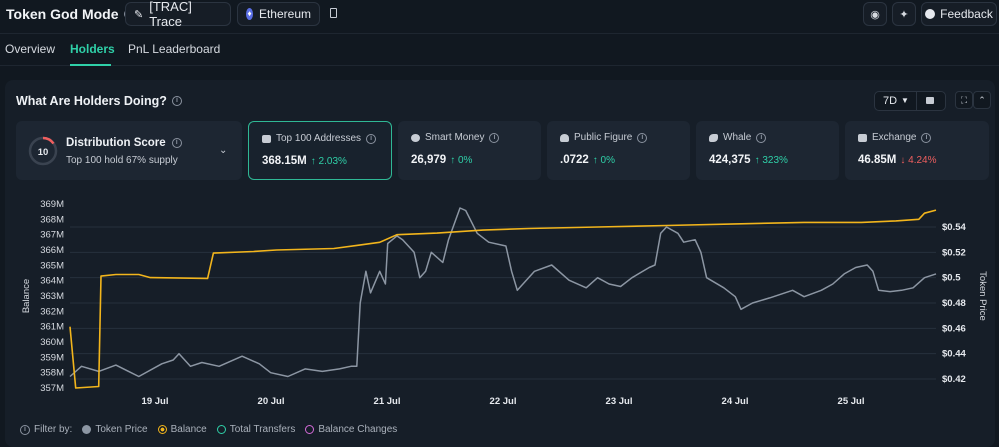  Describe the element at coordinates (954, 354) in the screenshot. I see `right-tick-label: $0.44` at that location.